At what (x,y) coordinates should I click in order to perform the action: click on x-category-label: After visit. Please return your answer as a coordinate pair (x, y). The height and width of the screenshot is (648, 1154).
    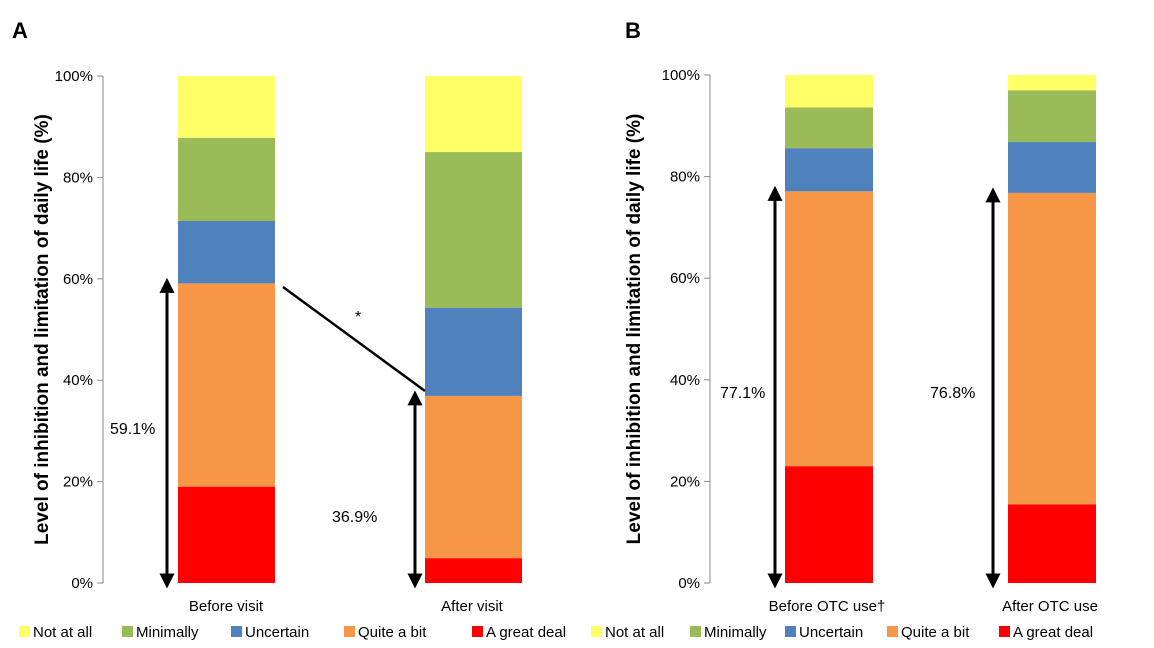
    Looking at the image, I should click on (472, 606).